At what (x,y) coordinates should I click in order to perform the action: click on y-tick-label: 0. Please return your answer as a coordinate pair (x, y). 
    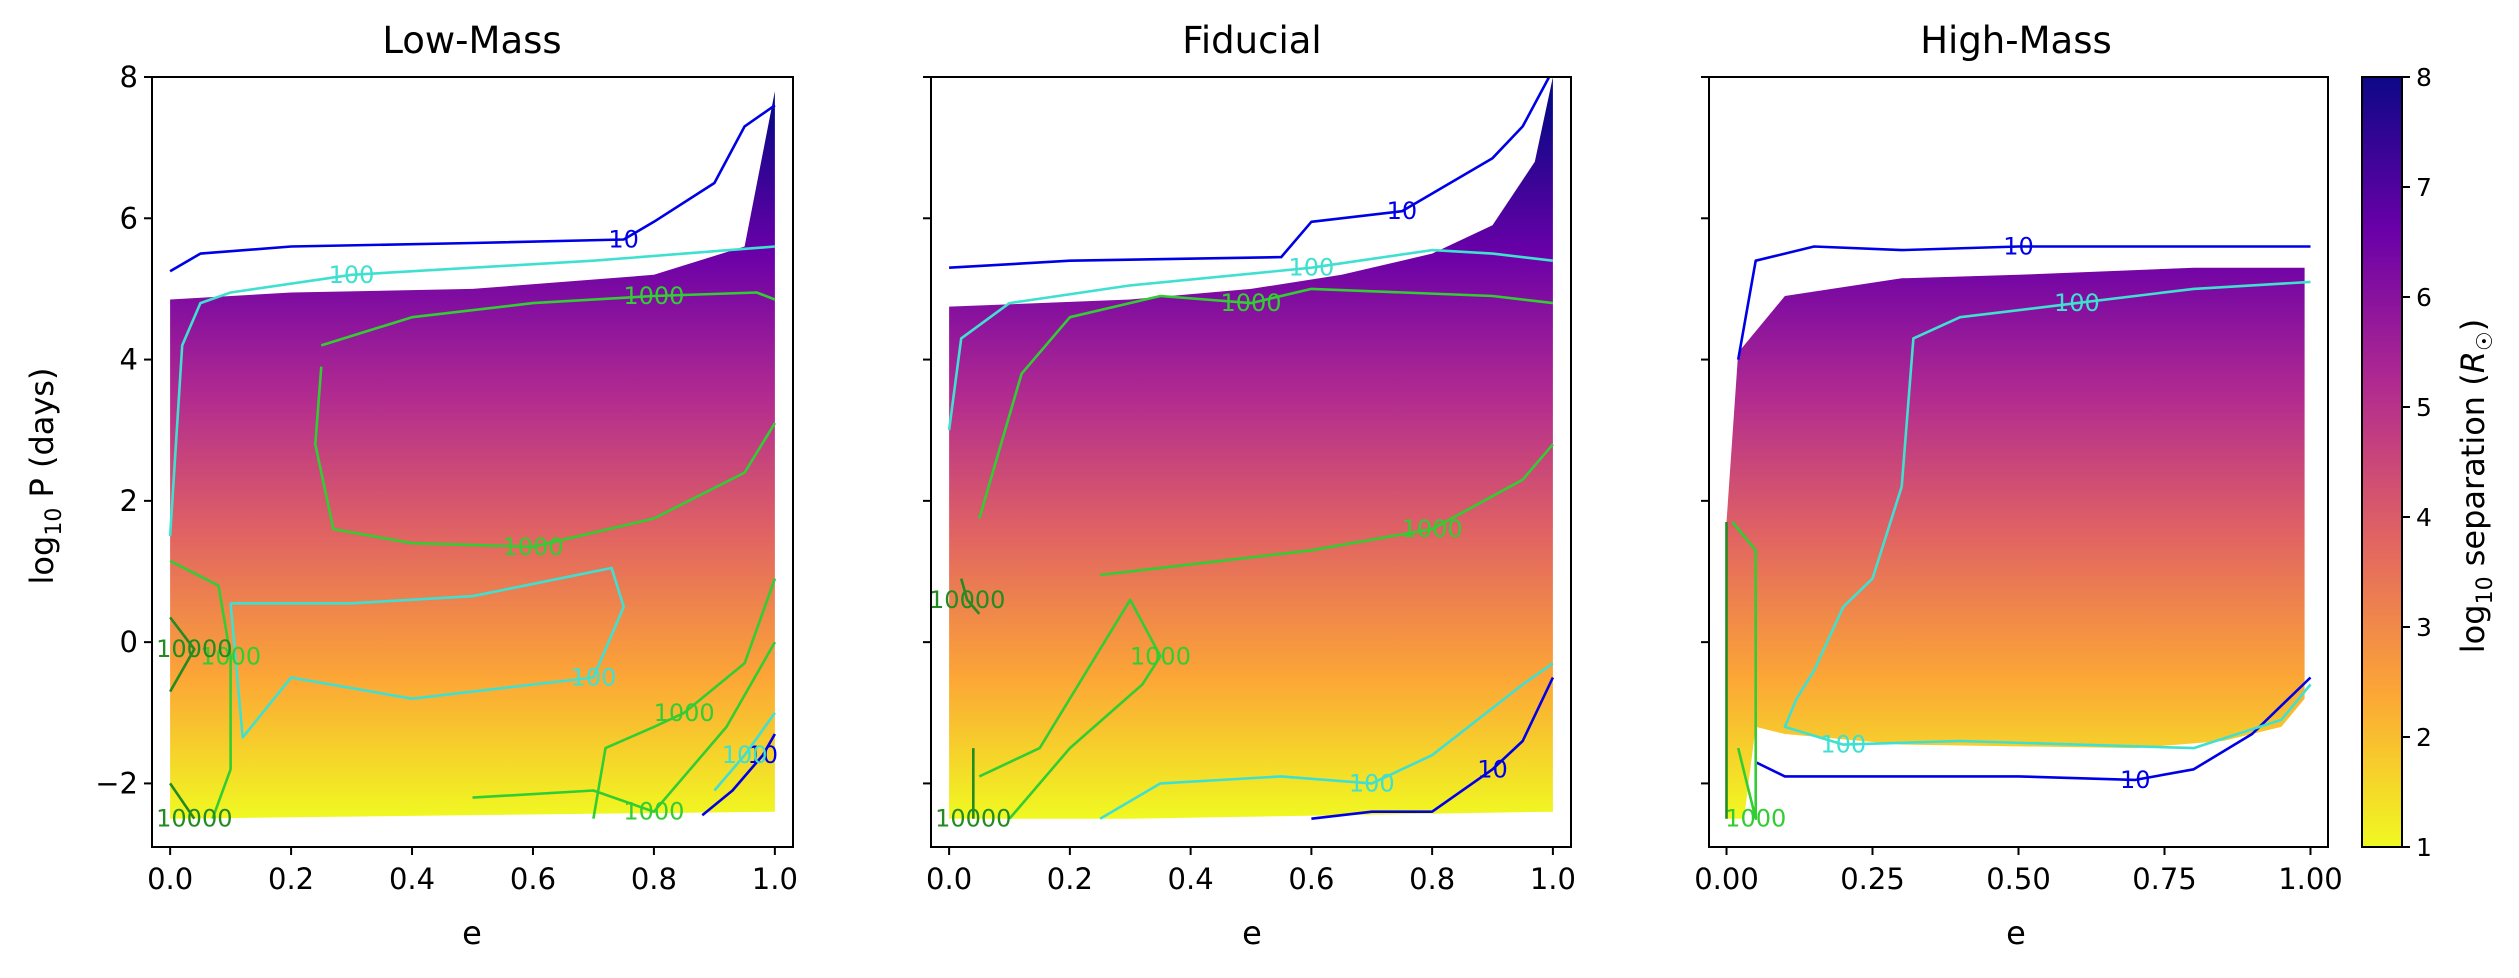
    Looking at the image, I should click on (129, 642).